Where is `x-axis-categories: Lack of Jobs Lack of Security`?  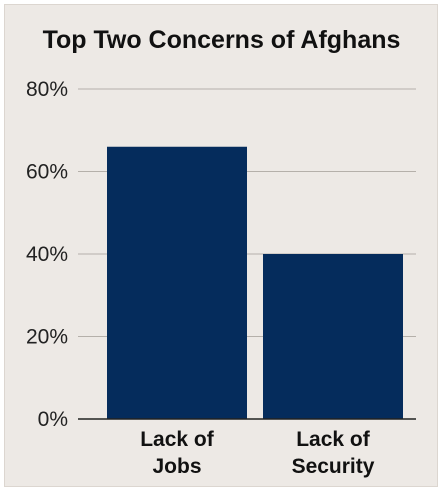 x-axis-categories: Lack of Jobs Lack of Security is located at coordinates (257, 453).